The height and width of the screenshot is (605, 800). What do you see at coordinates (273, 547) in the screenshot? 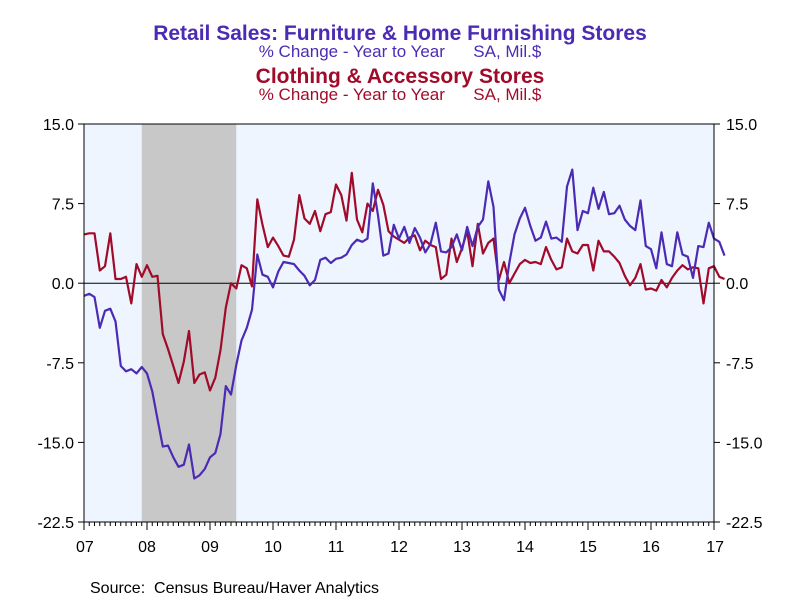
I see `x-tick-label: 10` at bounding box center [273, 547].